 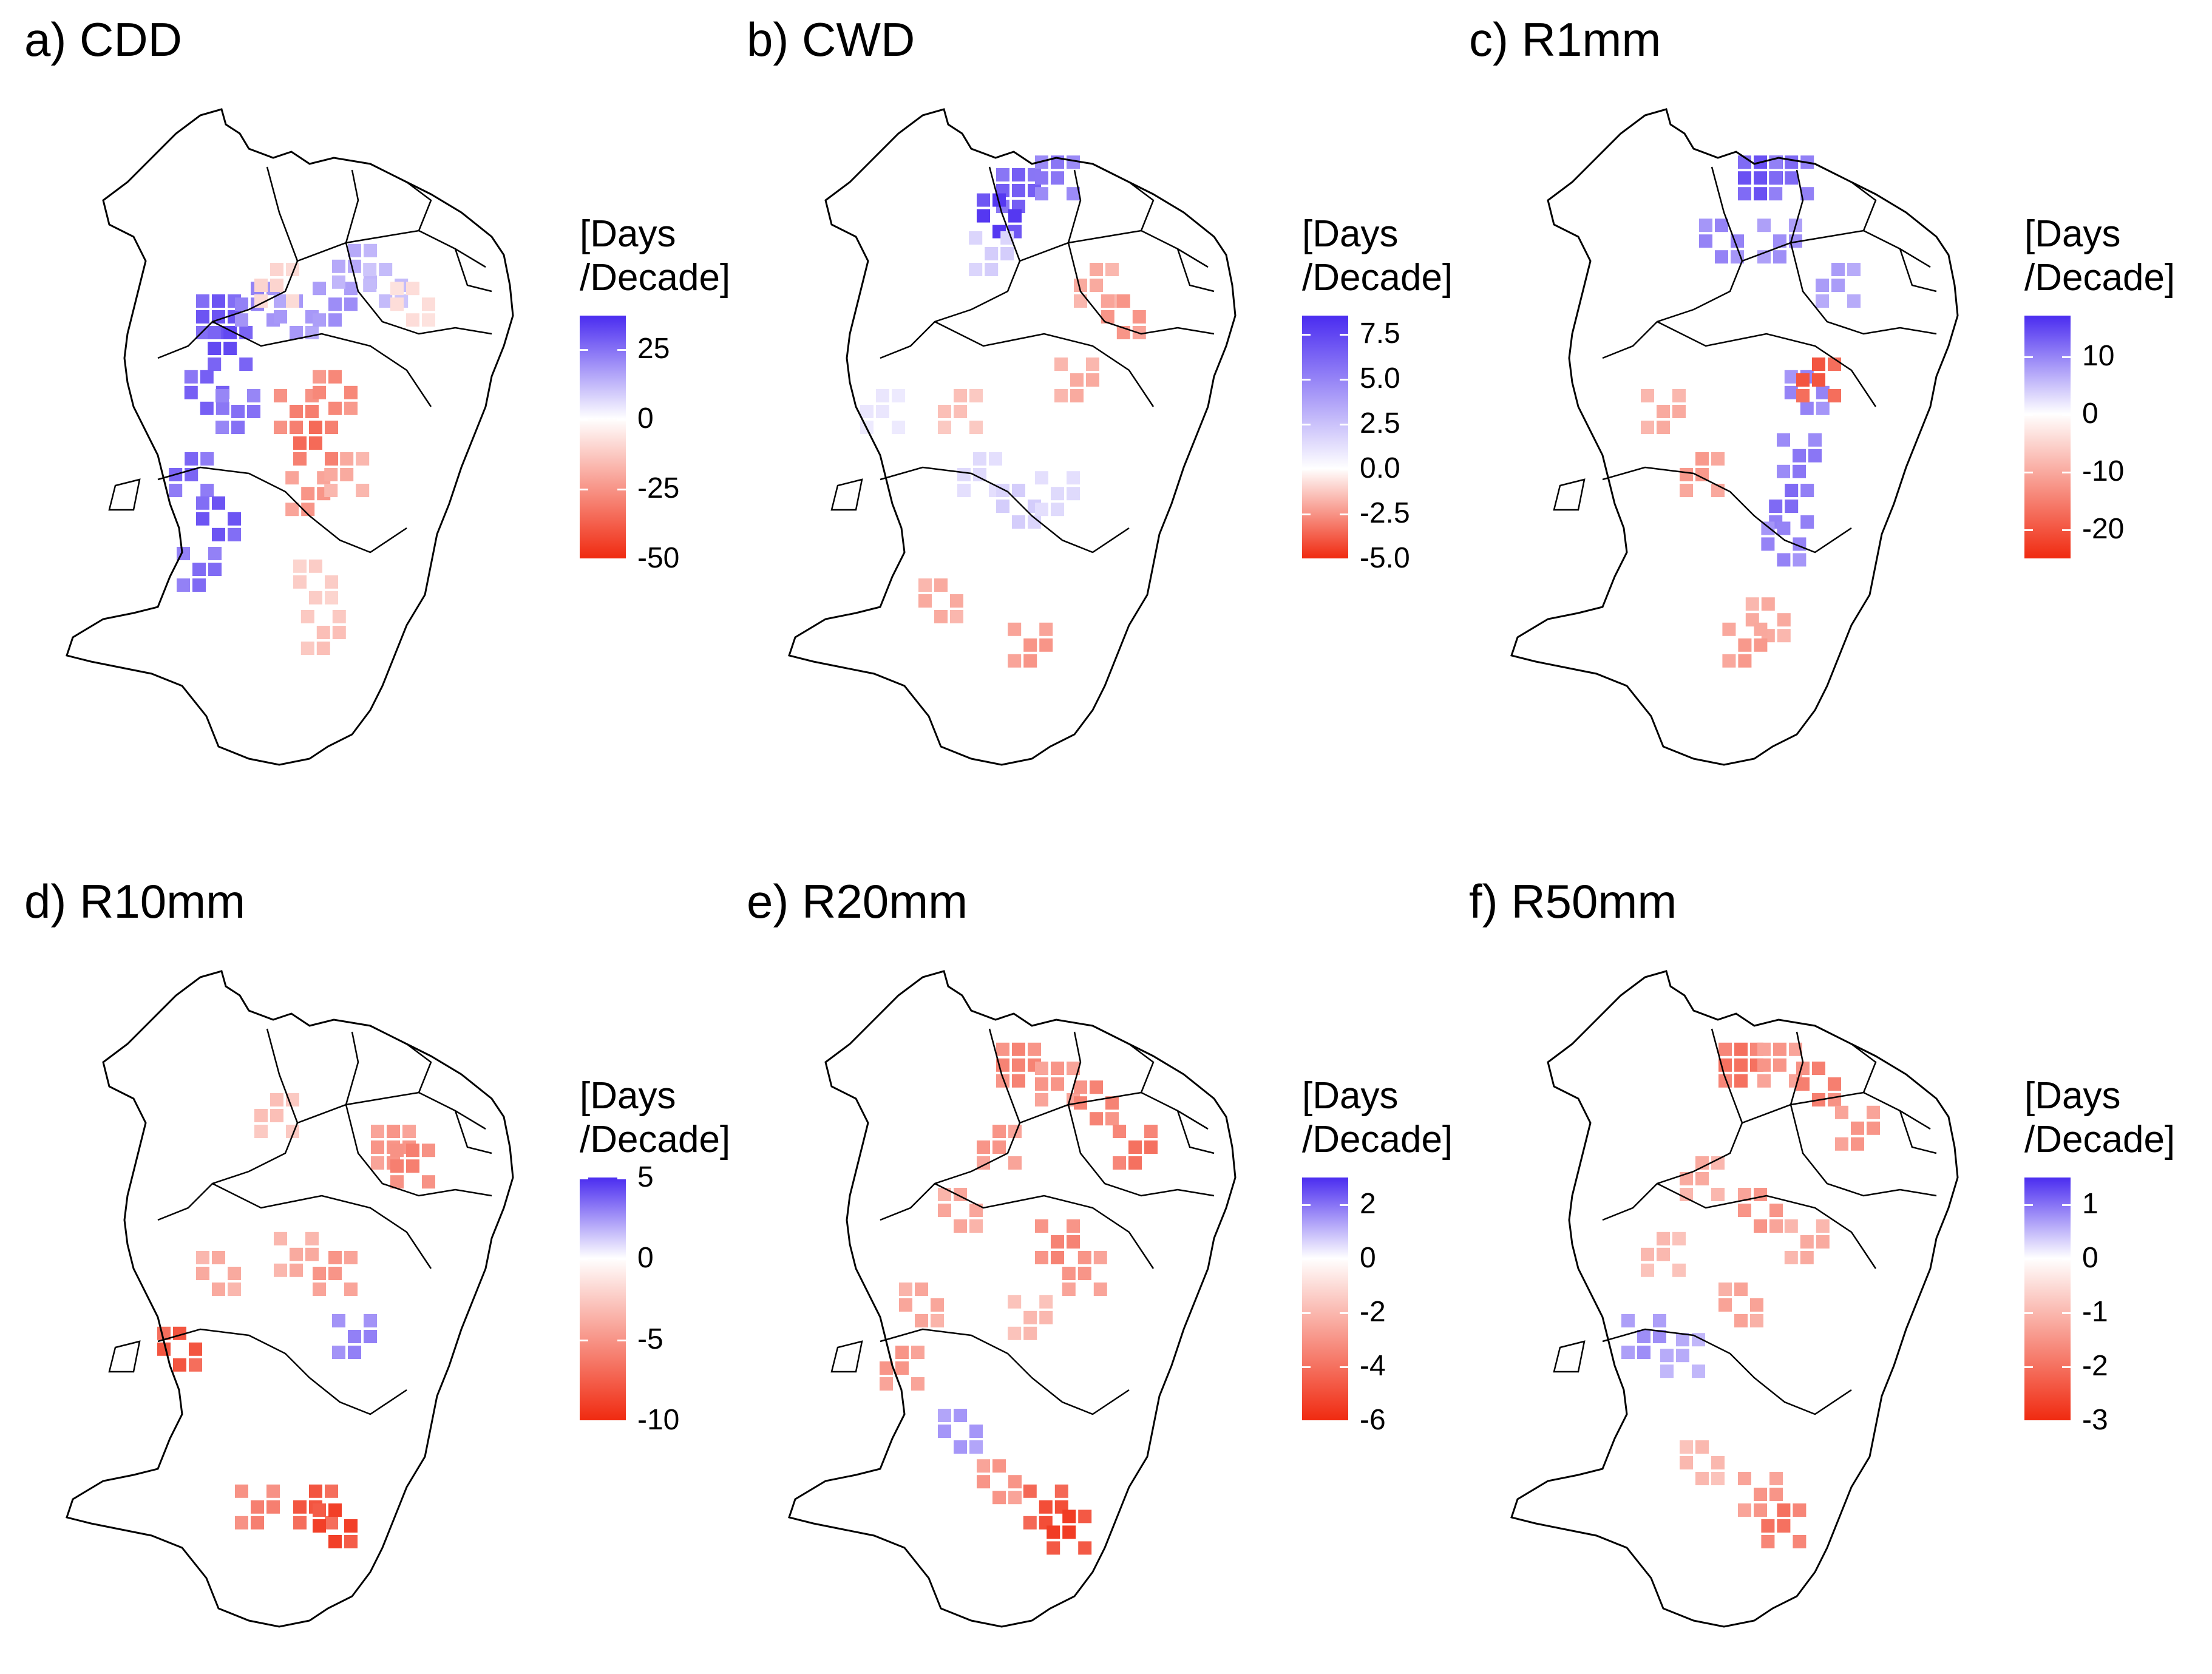 I want to click on panel-title: b) CWD, so click(x=831, y=39).